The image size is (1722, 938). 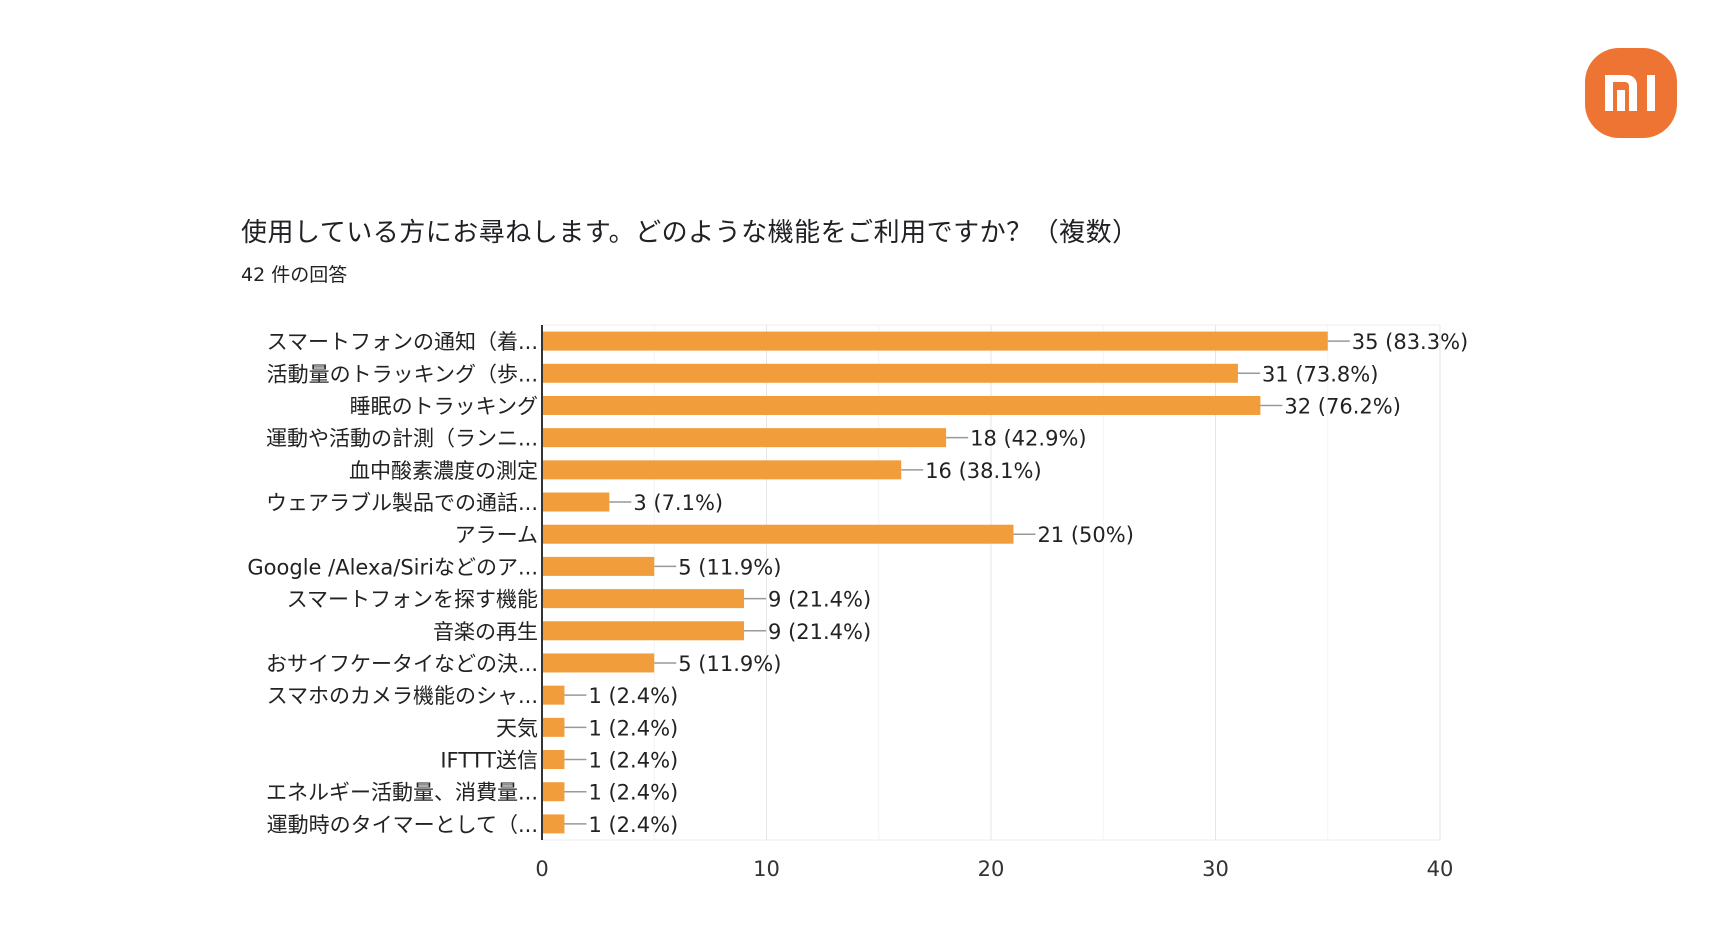 What do you see at coordinates (678, 503) in the screenshot?
I see `value-label: 3 (7.1%)` at bounding box center [678, 503].